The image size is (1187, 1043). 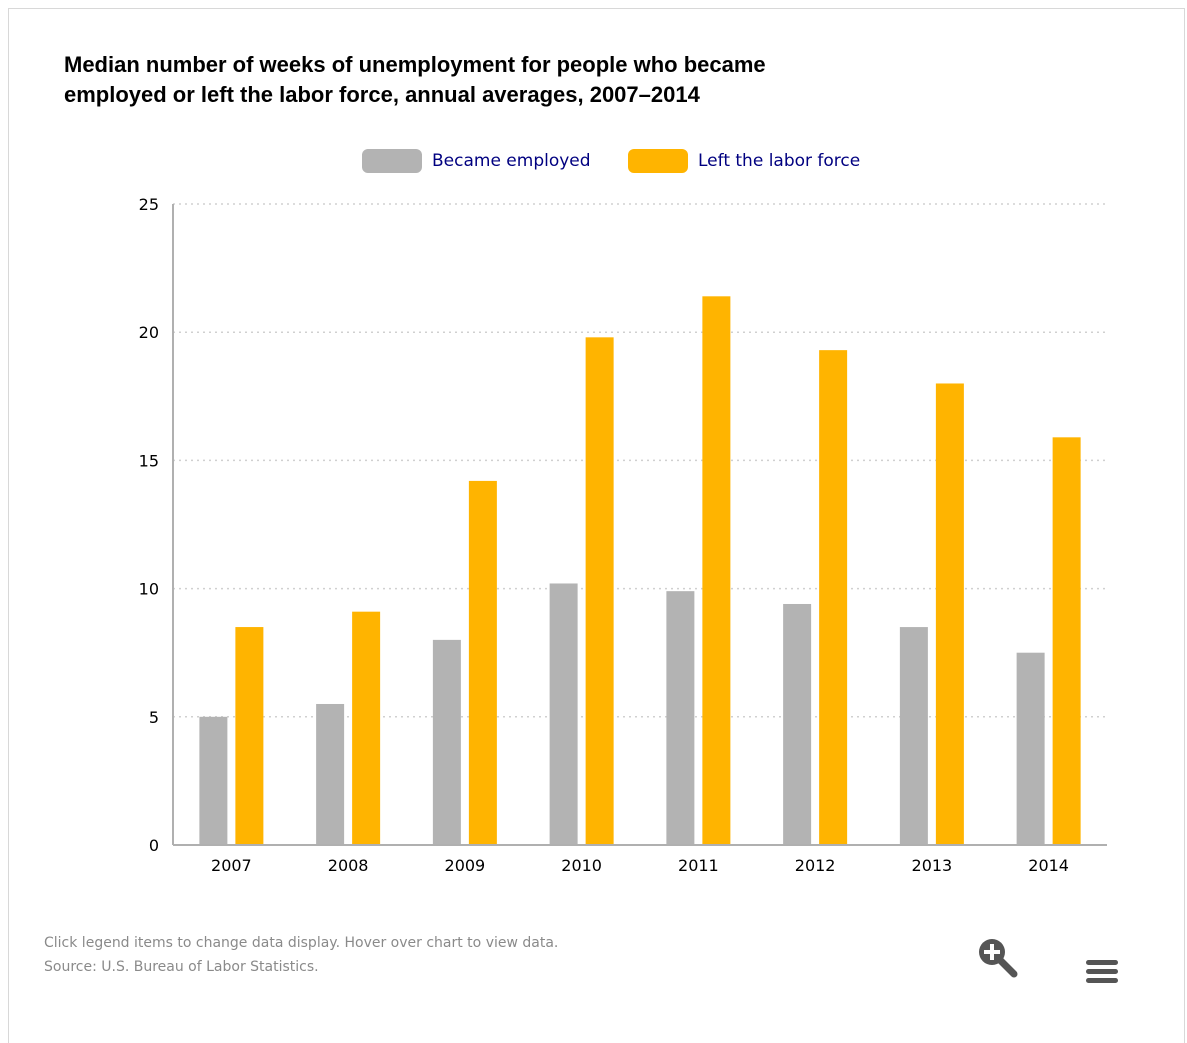 What do you see at coordinates (149, 460) in the screenshot?
I see `y-tick-label: 15` at bounding box center [149, 460].